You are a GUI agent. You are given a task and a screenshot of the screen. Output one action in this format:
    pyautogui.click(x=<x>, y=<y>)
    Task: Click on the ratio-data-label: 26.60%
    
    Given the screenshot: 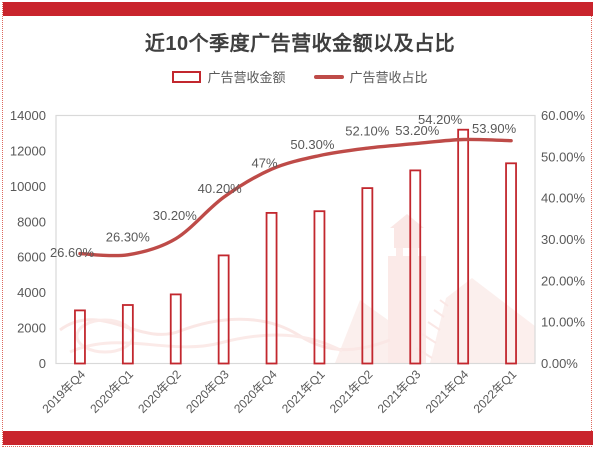 What is the action you would take?
    pyautogui.click(x=72, y=252)
    